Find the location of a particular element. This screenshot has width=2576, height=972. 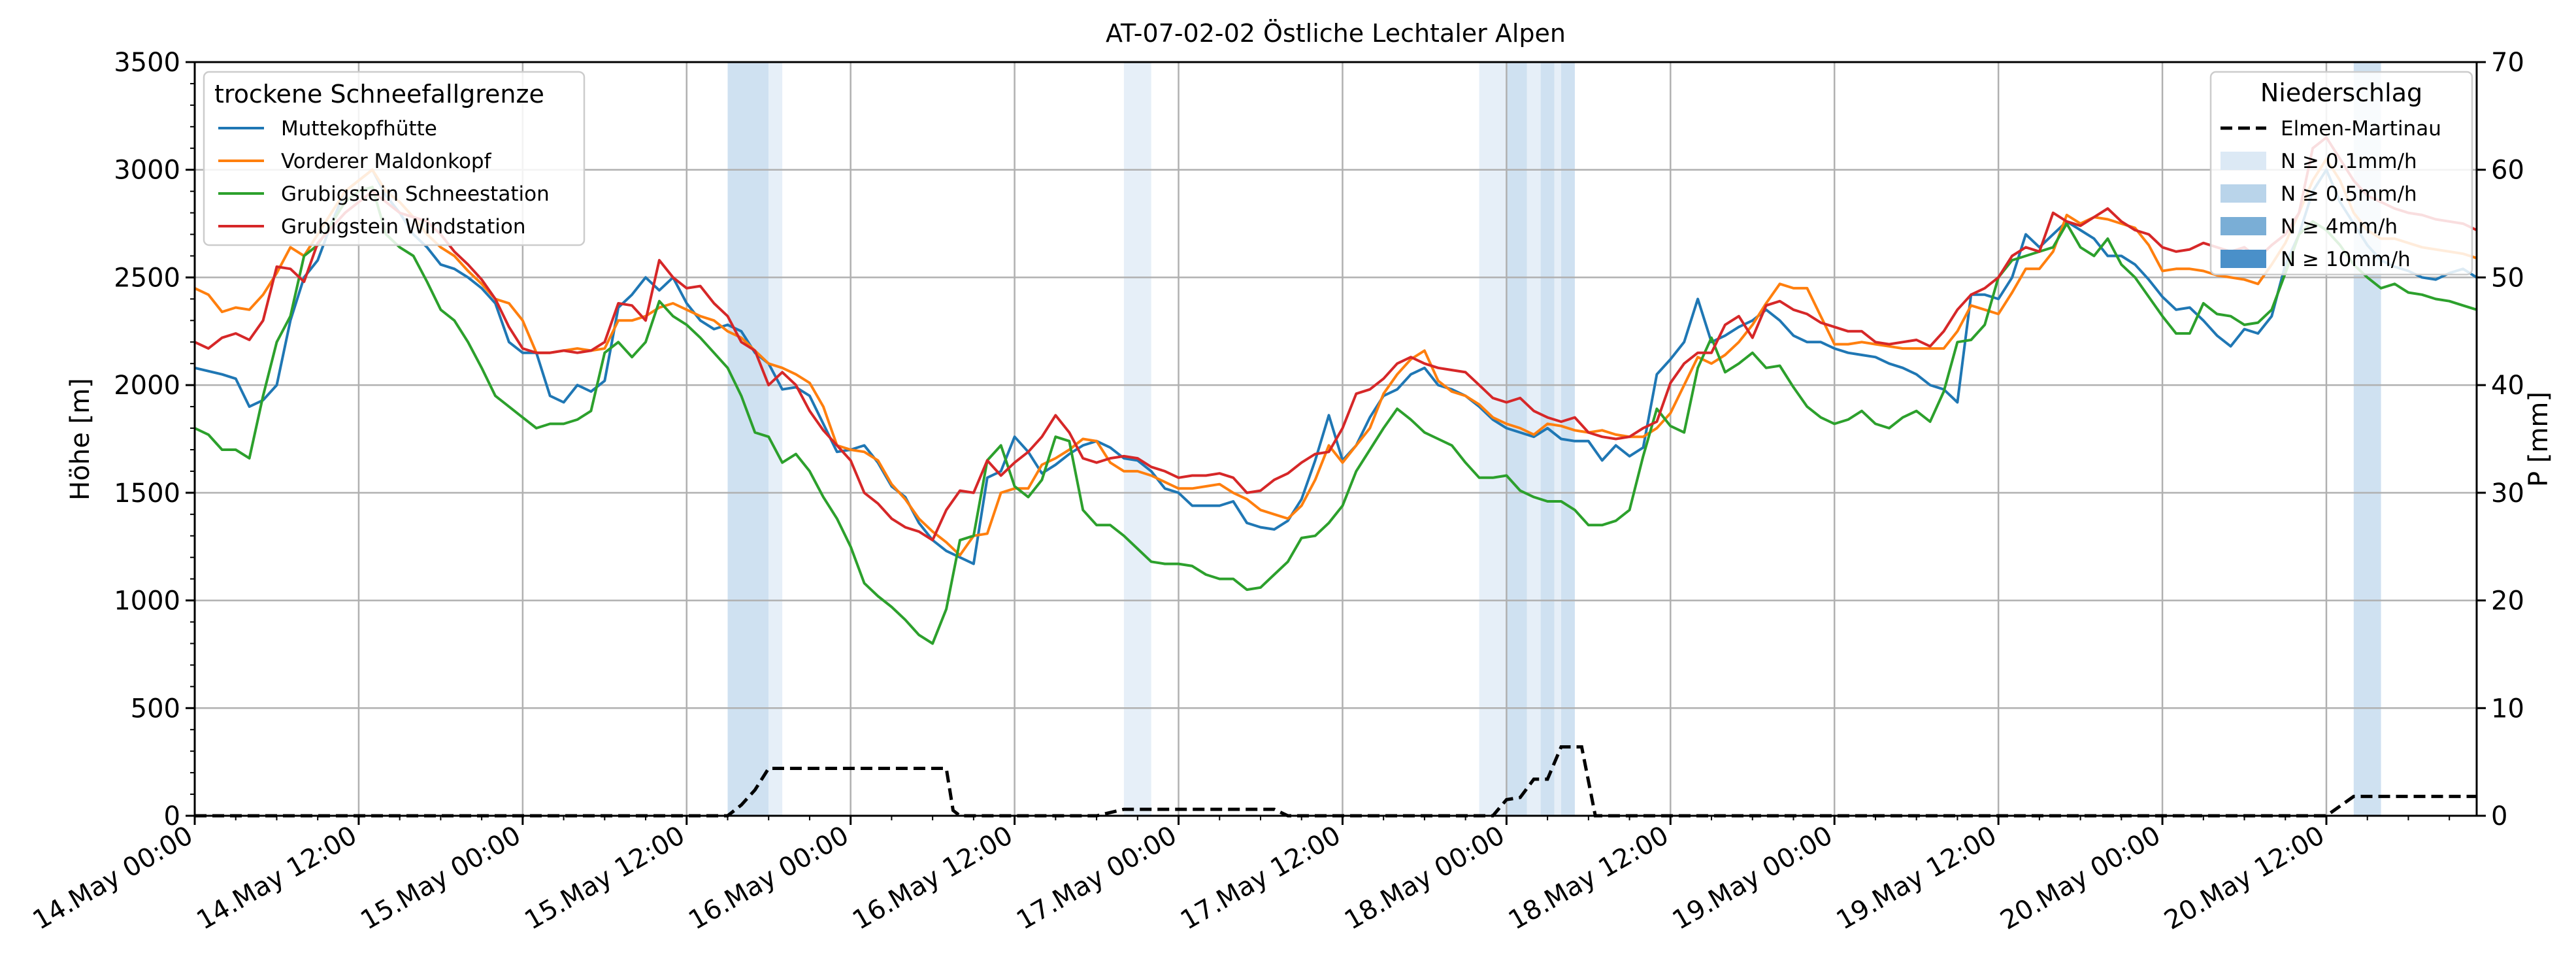

y-tick-label: 2500 is located at coordinates (147, 278).